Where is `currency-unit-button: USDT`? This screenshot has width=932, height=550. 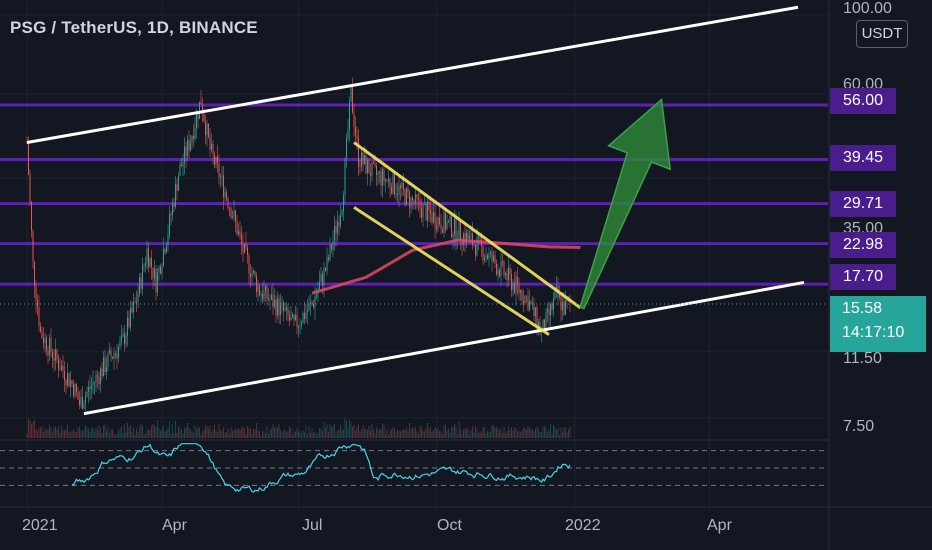 currency-unit-button: USDT is located at coordinates (882, 34).